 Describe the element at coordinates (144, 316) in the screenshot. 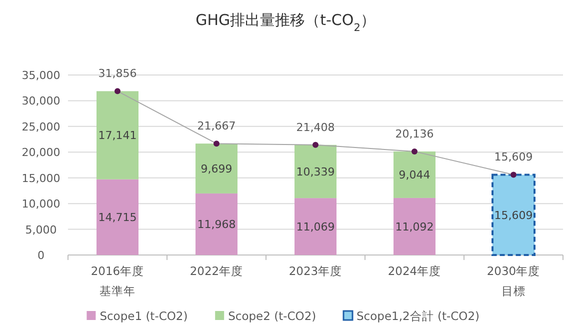

I see `legend-label: Scope1 (t-CO2)` at that location.